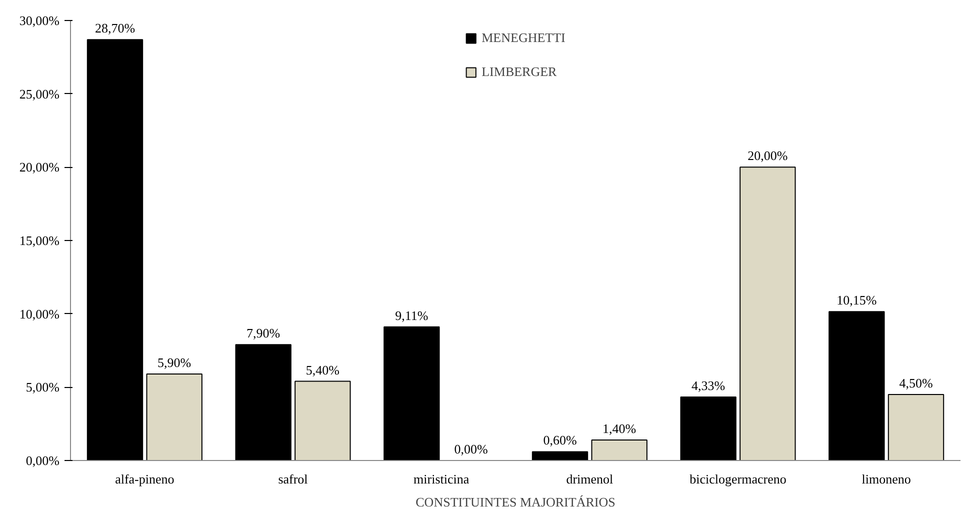 This screenshot has width=972, height=514. What do you see at coordinates (263, 333) in the screenshot?
I see `data-label: 7,90%` at bounding box center [263, 333].